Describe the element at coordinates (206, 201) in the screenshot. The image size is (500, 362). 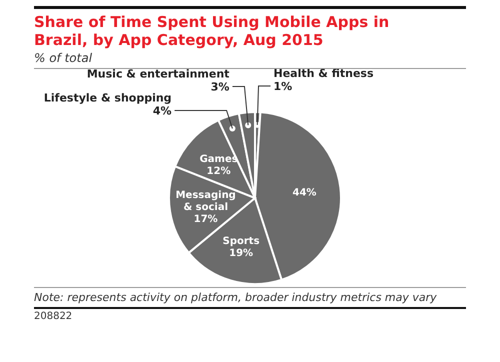
I see `slice-label: Messaging & social` at that location.